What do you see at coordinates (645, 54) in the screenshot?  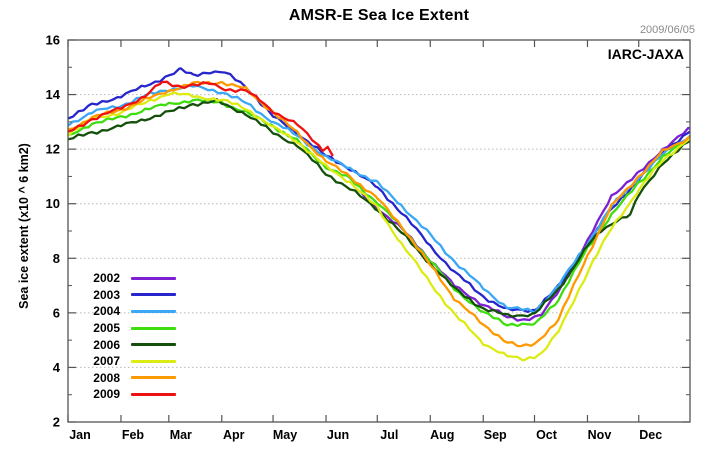 I see `org-label: IARC-JAXA` at bounding box center [645, 54].